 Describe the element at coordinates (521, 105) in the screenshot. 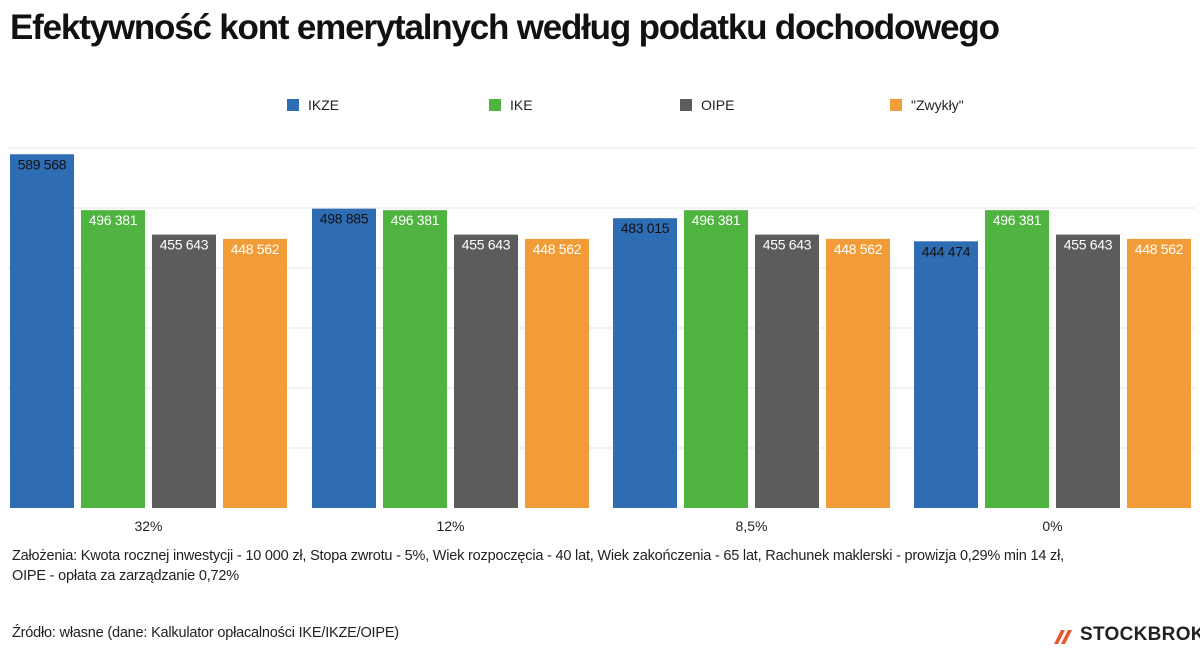

I see `legend-label: IKE` at that location.